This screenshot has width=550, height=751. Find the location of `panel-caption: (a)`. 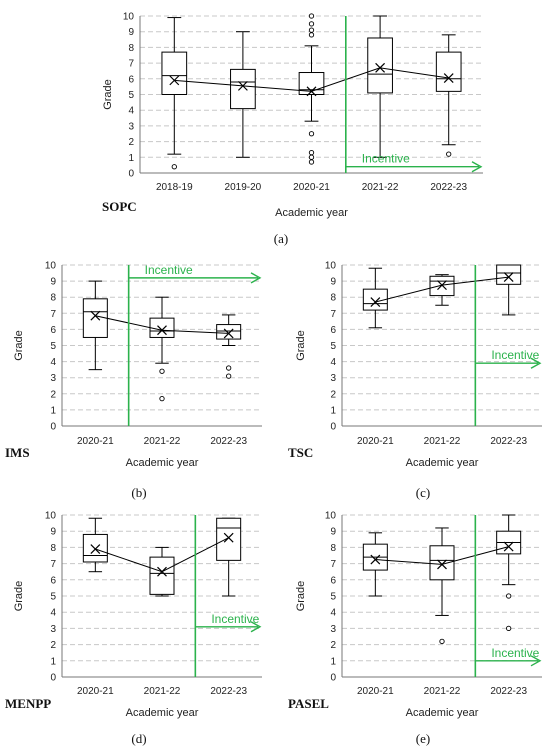

panel-caption: (a) is located at coordinates (281, 238).